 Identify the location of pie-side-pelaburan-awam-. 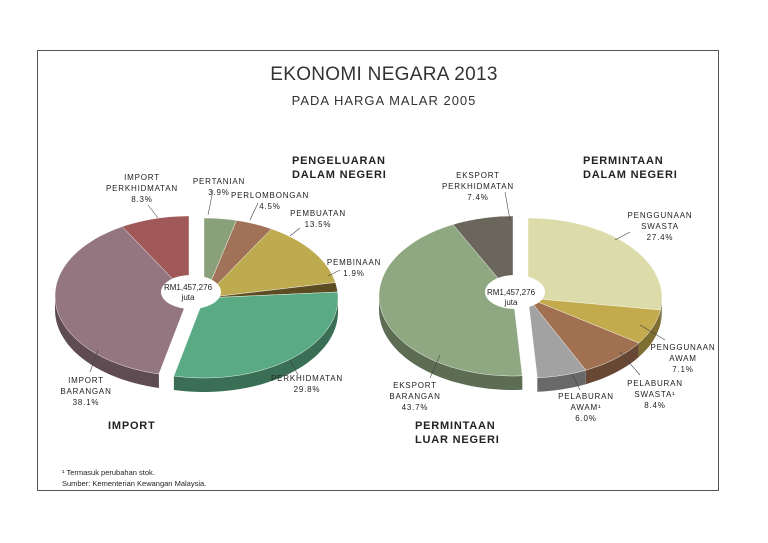
(561, 381).